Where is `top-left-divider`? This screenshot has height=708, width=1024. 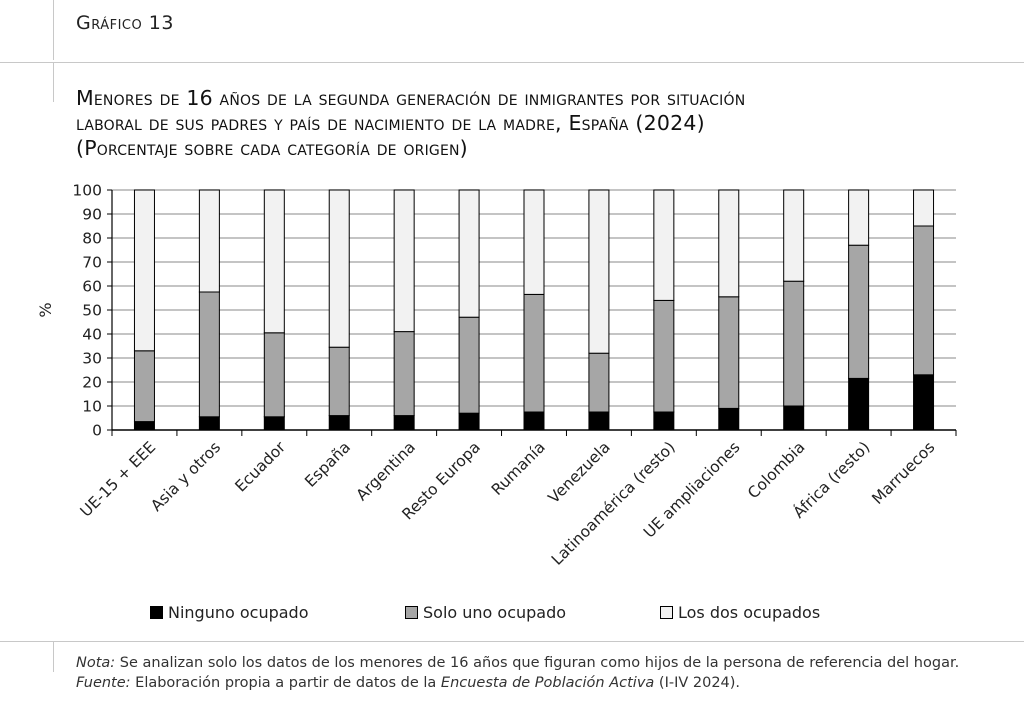 top-left-divider is located at coordinates (53, 30).